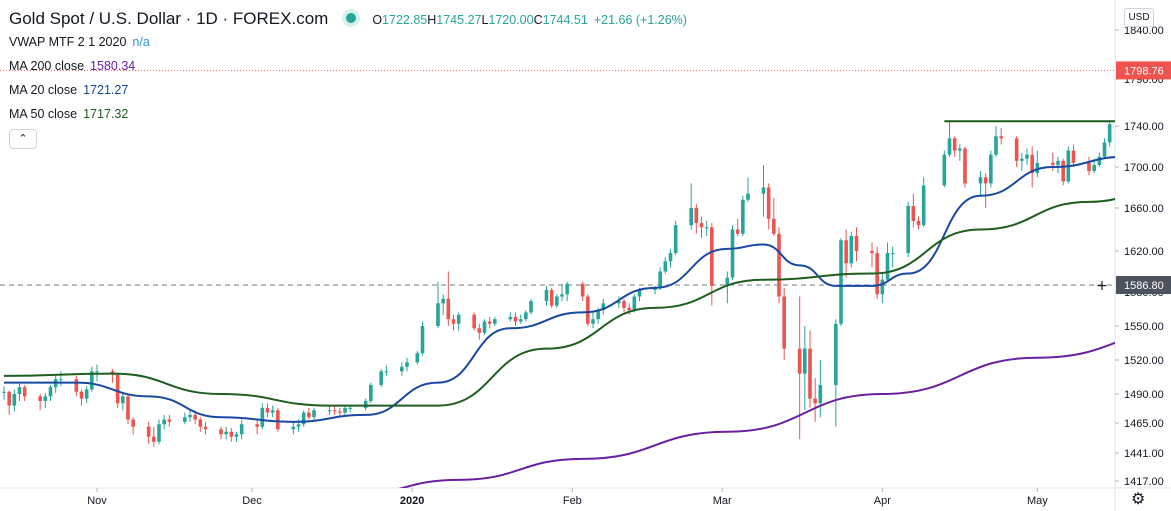  Describe the element at coordinates (412, 501) in the screenshot. I see `time-tick-label: 2020` at that location.